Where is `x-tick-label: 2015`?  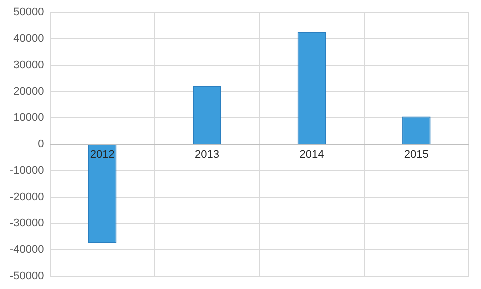
x-tick-label: 2015 is located at coordinates (416, 155).